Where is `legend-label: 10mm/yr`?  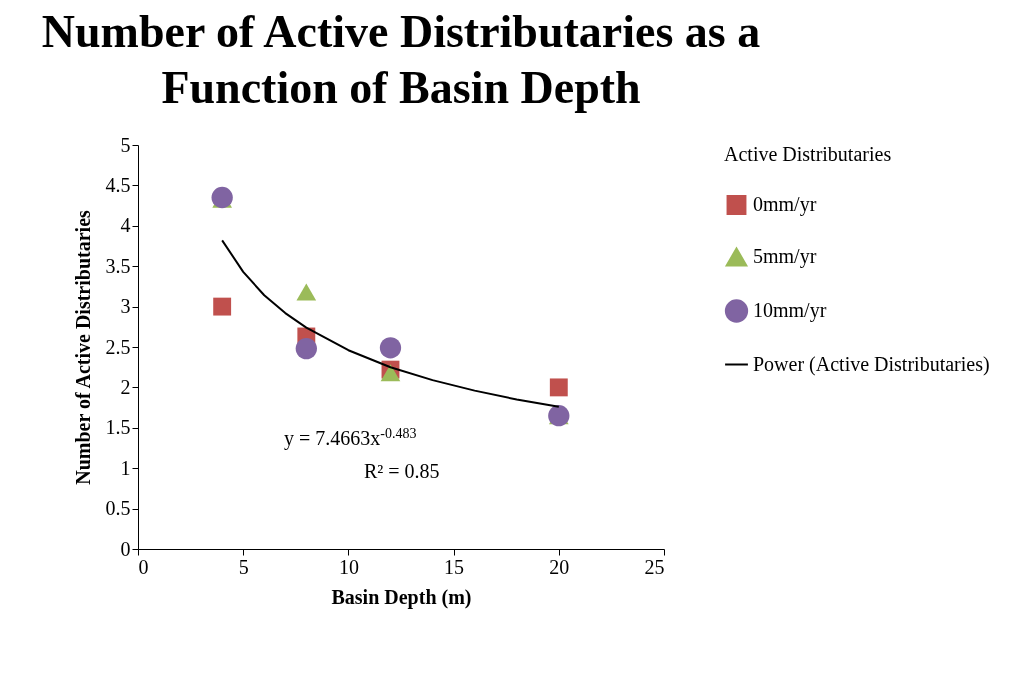 legend-label: 10mm/yr is located at coordinates (790, 310).